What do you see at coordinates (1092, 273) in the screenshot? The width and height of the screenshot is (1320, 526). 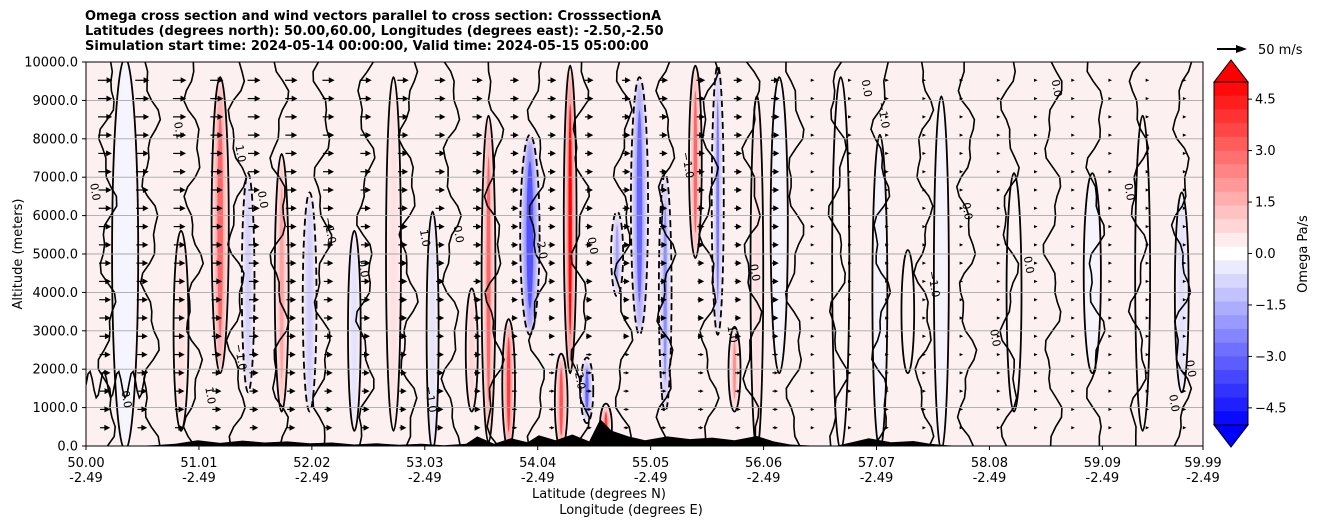 I see `omega-band` at bounding box center [1092, 273].